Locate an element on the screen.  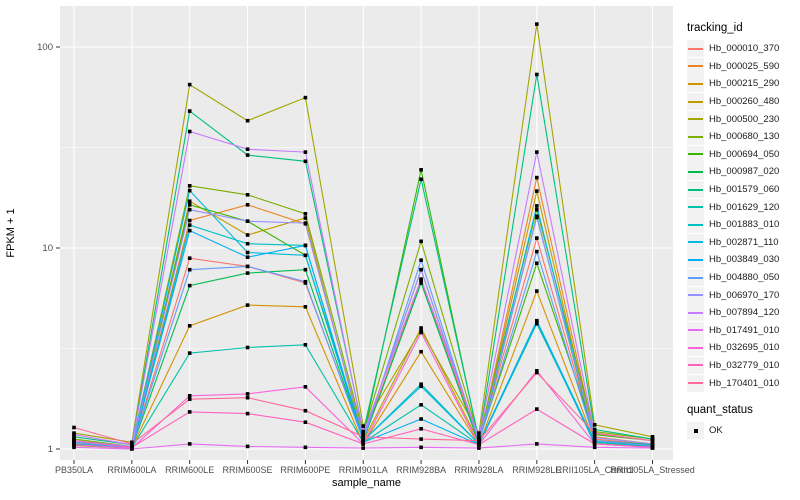
legend-entry-label: Hb_032779_010 is located at coordinates (744, 365).